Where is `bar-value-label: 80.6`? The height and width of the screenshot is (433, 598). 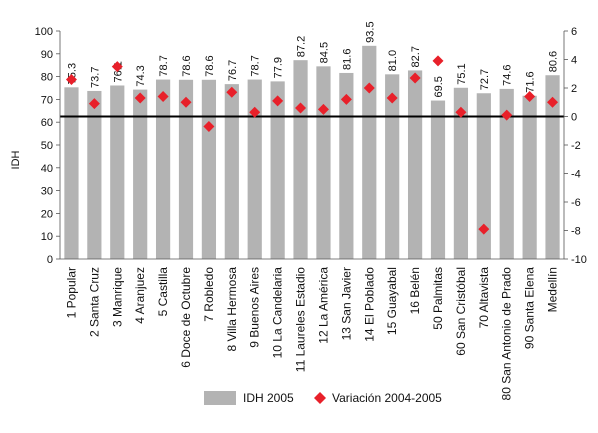 bar-value-label: 80.6 is located at coordinates (554, 61).